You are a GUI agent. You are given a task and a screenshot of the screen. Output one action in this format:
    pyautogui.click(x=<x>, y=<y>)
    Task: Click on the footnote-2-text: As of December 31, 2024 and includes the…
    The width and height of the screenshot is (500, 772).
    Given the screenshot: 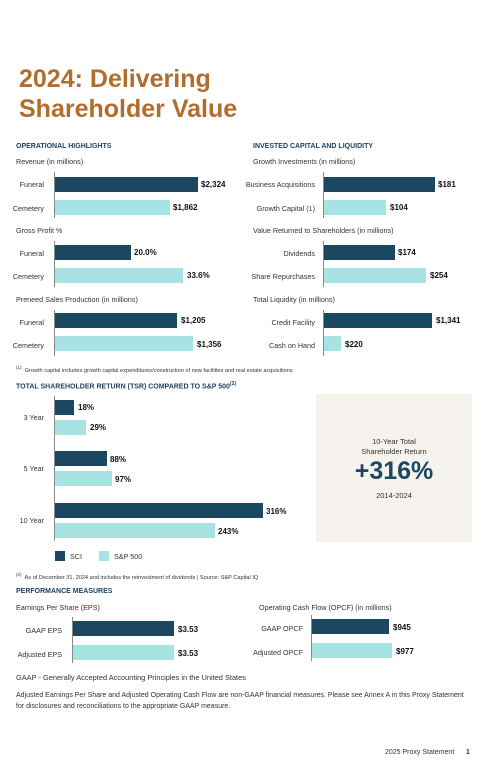 What is the action you would take?
    pyautogui.click(x=141, y=577)
    